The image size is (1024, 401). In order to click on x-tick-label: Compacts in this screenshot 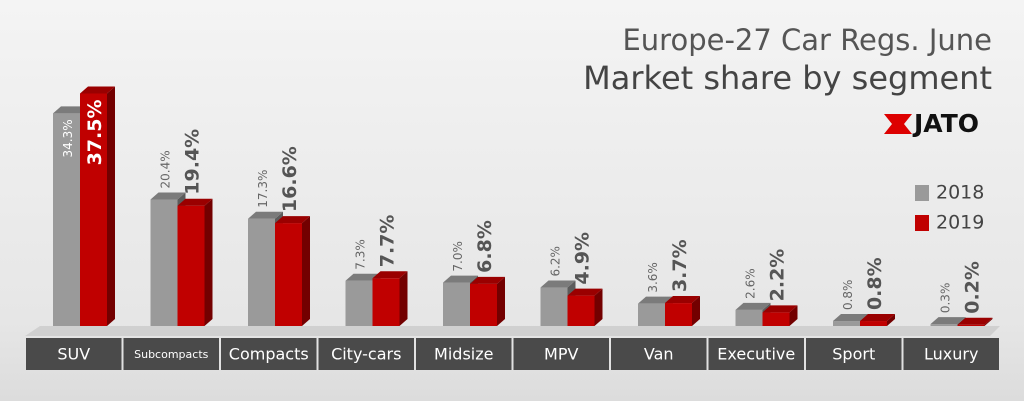, I will do `click(269, 354)`.